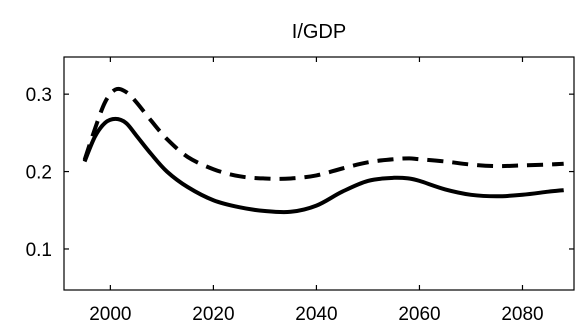 The image size is (575, 330). Describe the element at coordinates (39, 173) in the screenshot. I see `y-tick-label: 0.2` at that location.